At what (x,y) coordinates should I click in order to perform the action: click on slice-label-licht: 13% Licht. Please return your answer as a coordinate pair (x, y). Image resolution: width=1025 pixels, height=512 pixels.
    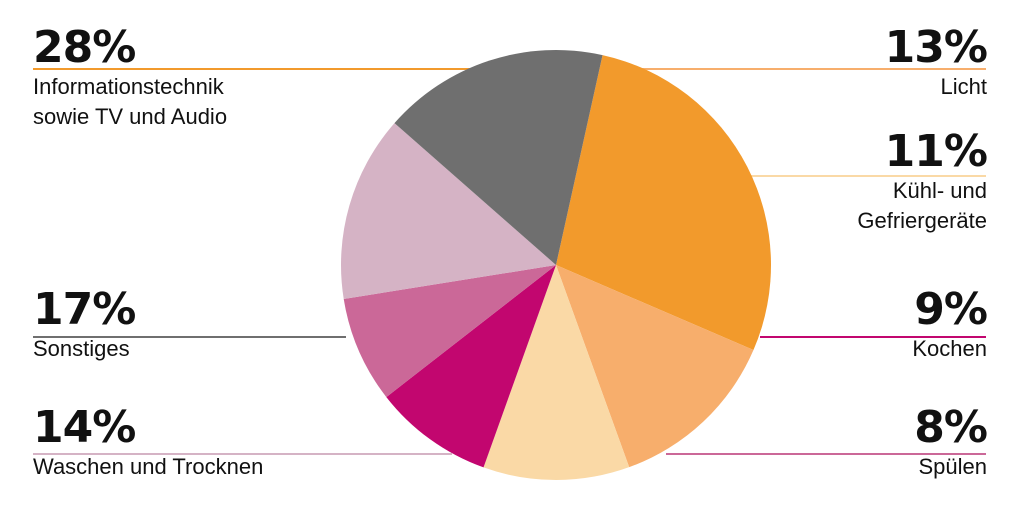
    Looking at the image, I should click on (936, 62).